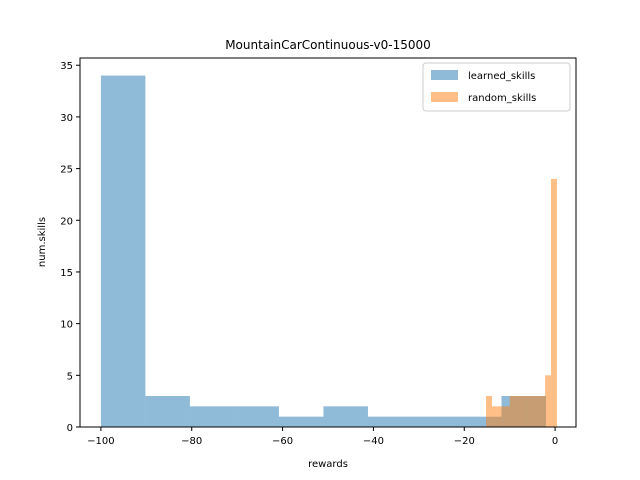 This screenshot has height=480, width=640. Describe the element at coordinates (328, 464) in the screenshot. I see `x-axis-label: rewards` at that location.